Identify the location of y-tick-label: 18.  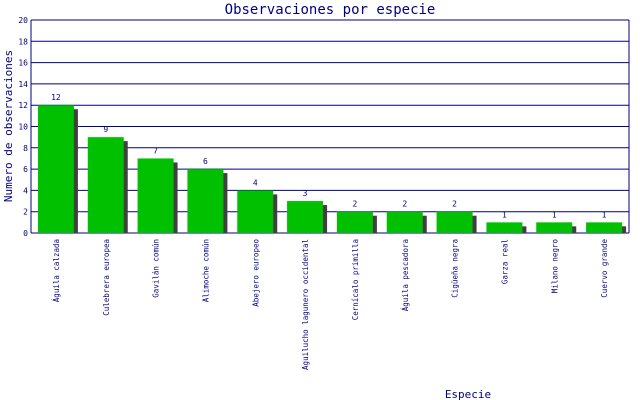
(23, 41).